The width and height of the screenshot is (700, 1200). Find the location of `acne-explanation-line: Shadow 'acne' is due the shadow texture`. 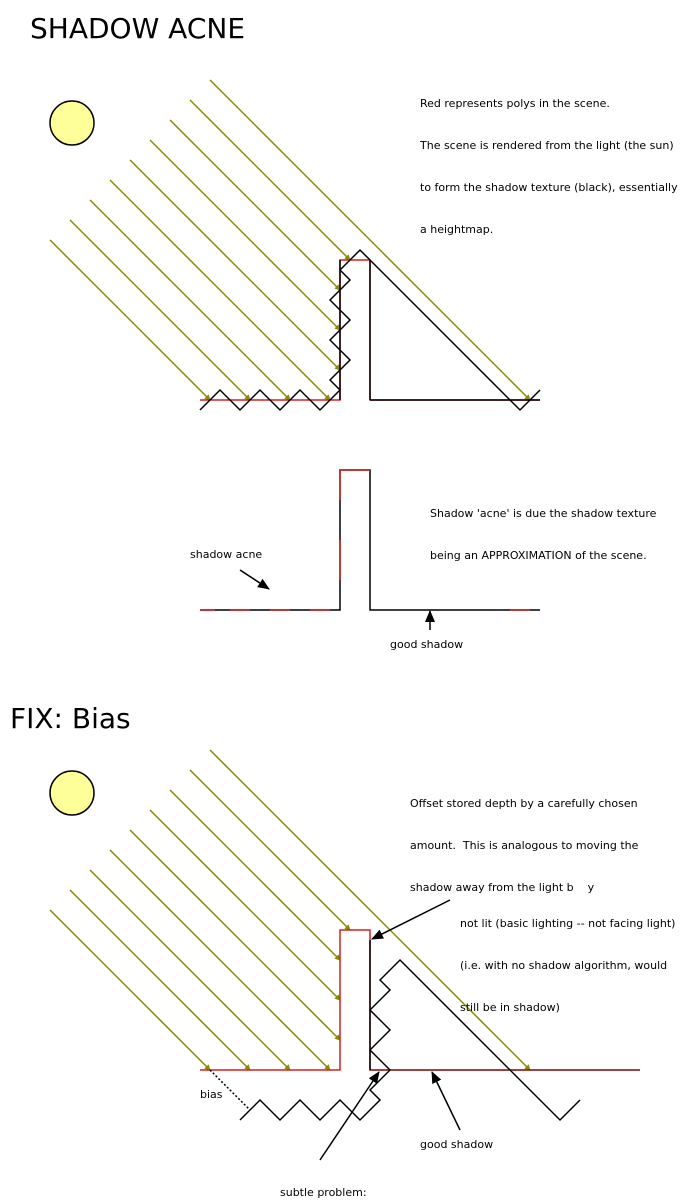

acne-explanation-line: Shadow 'acne' is due the shadow texture is located at coordinates (543, 513).